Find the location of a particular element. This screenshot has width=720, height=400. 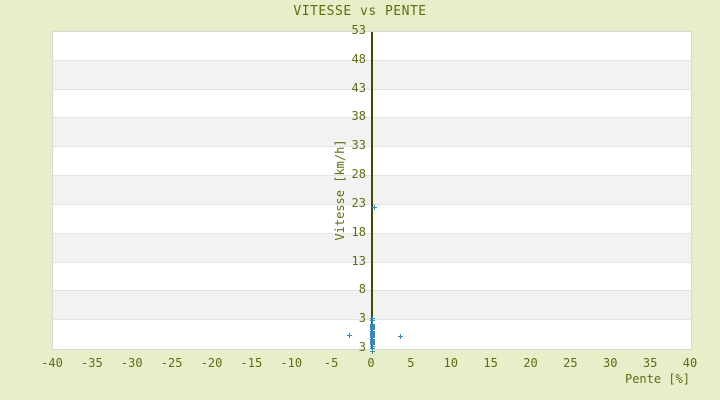

chart-title: VITESSE vs PENTE is located at coordinates (360, 11).